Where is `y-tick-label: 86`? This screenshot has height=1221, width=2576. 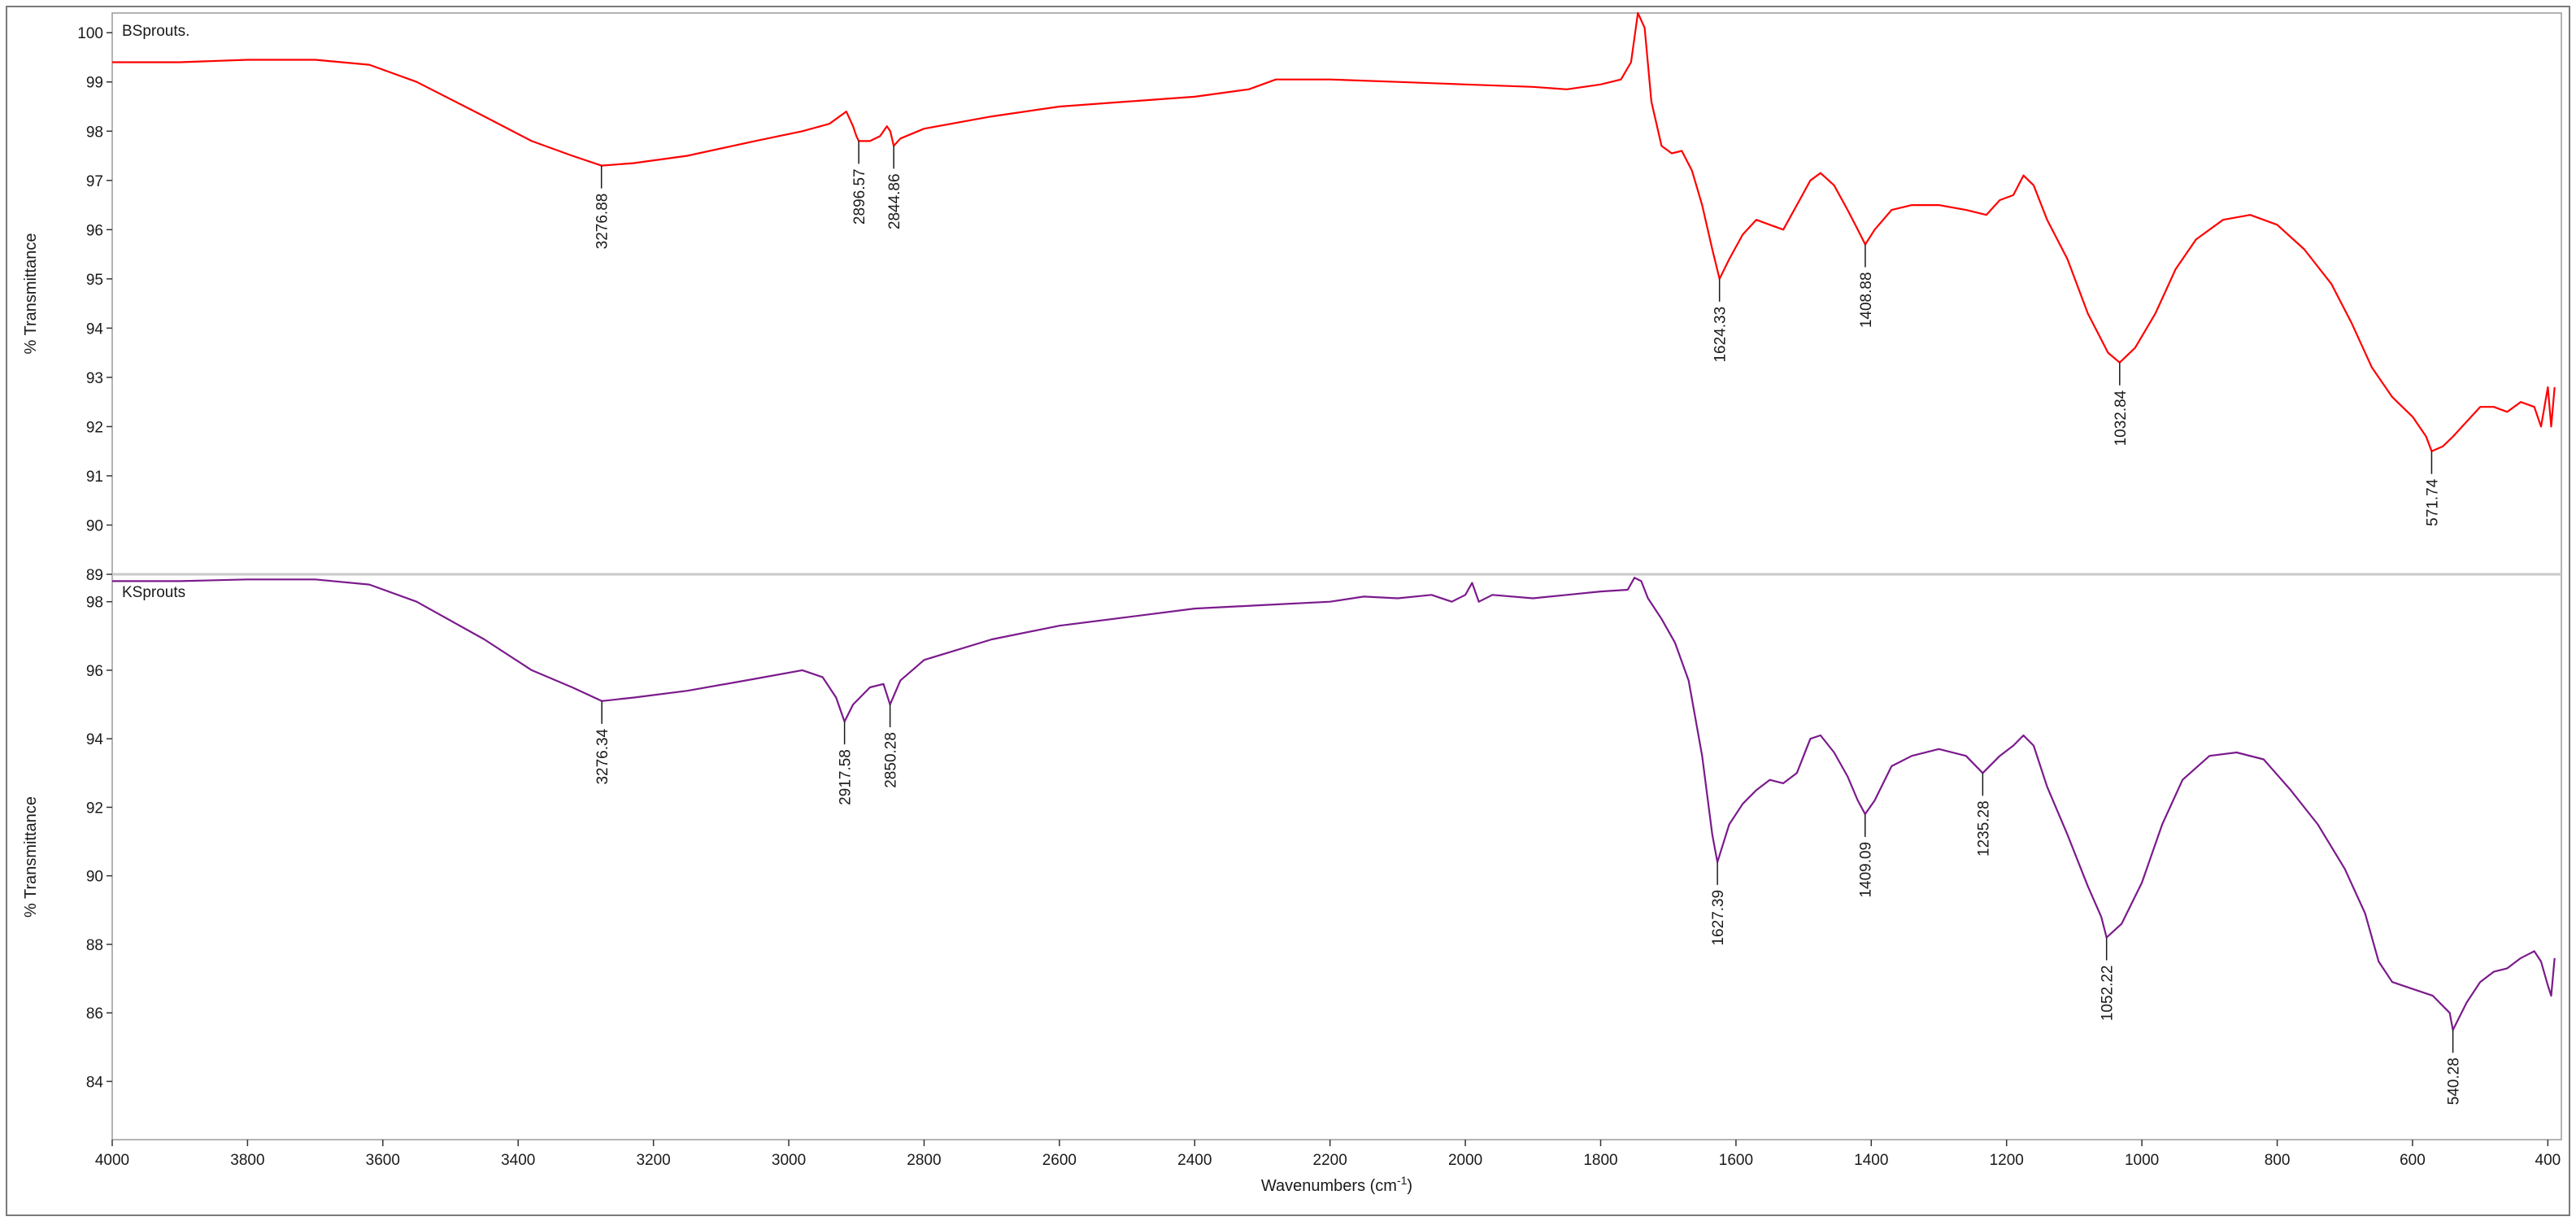
y-tick-label: 86 is located at coordinates (95, 1014).